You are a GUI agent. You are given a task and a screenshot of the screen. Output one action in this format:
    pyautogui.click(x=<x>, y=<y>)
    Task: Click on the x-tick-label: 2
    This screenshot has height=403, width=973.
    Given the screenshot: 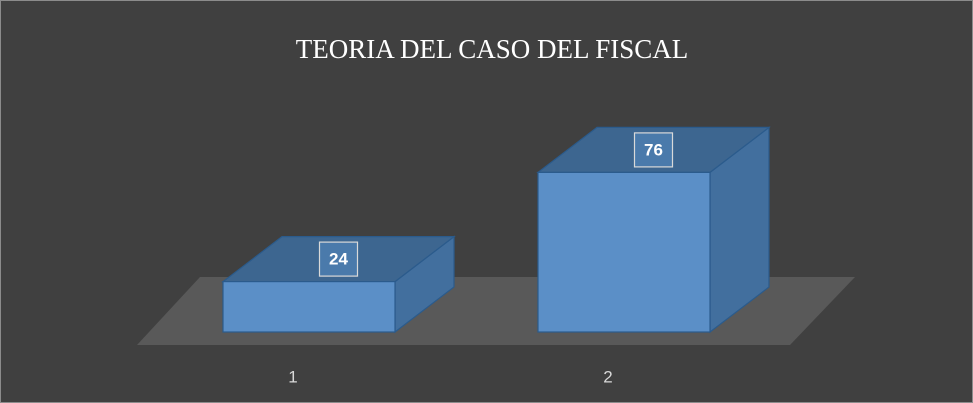 What is the action you would take?
    pyautogui.click(x=607, y=376)
    